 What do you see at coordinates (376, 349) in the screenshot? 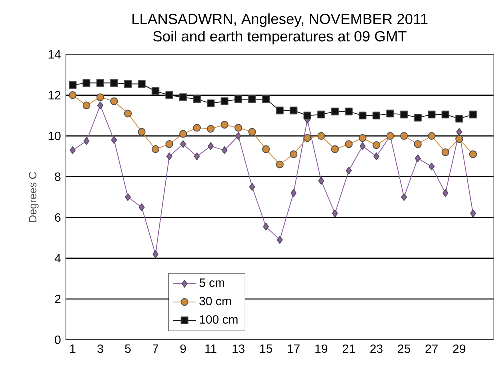
I see `x-tick-label: 23` at bounding box center [376, 349].